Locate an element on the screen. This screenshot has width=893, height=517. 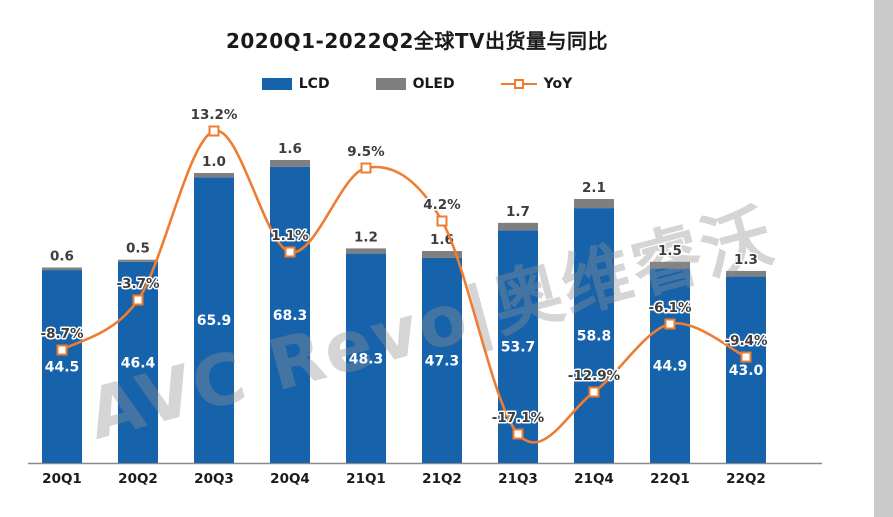
lcd-swatch-icon is located at coordinates (276, 84).